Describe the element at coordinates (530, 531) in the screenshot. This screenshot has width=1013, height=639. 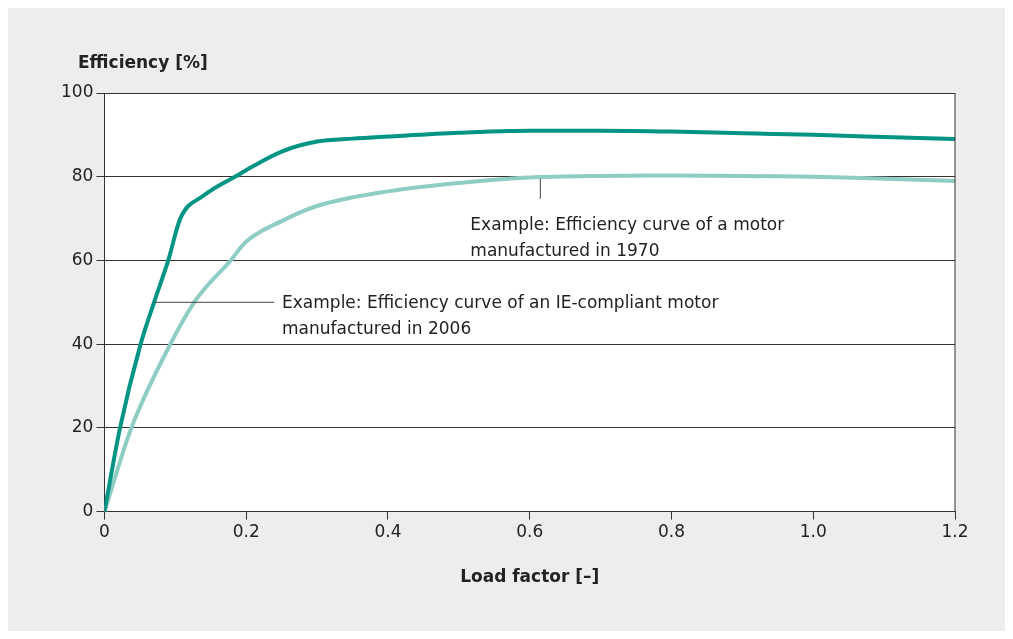
I see `x-tick-label: 0.6` at that location.